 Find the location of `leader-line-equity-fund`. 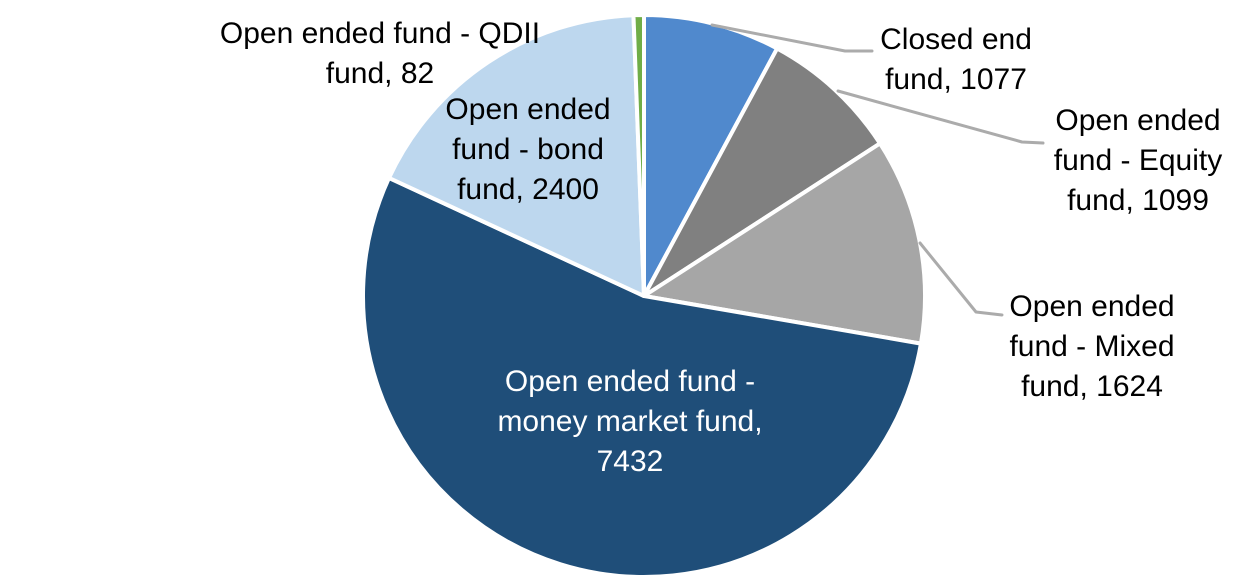

leader-line-equity-fund is located at coordinates (940, 117).